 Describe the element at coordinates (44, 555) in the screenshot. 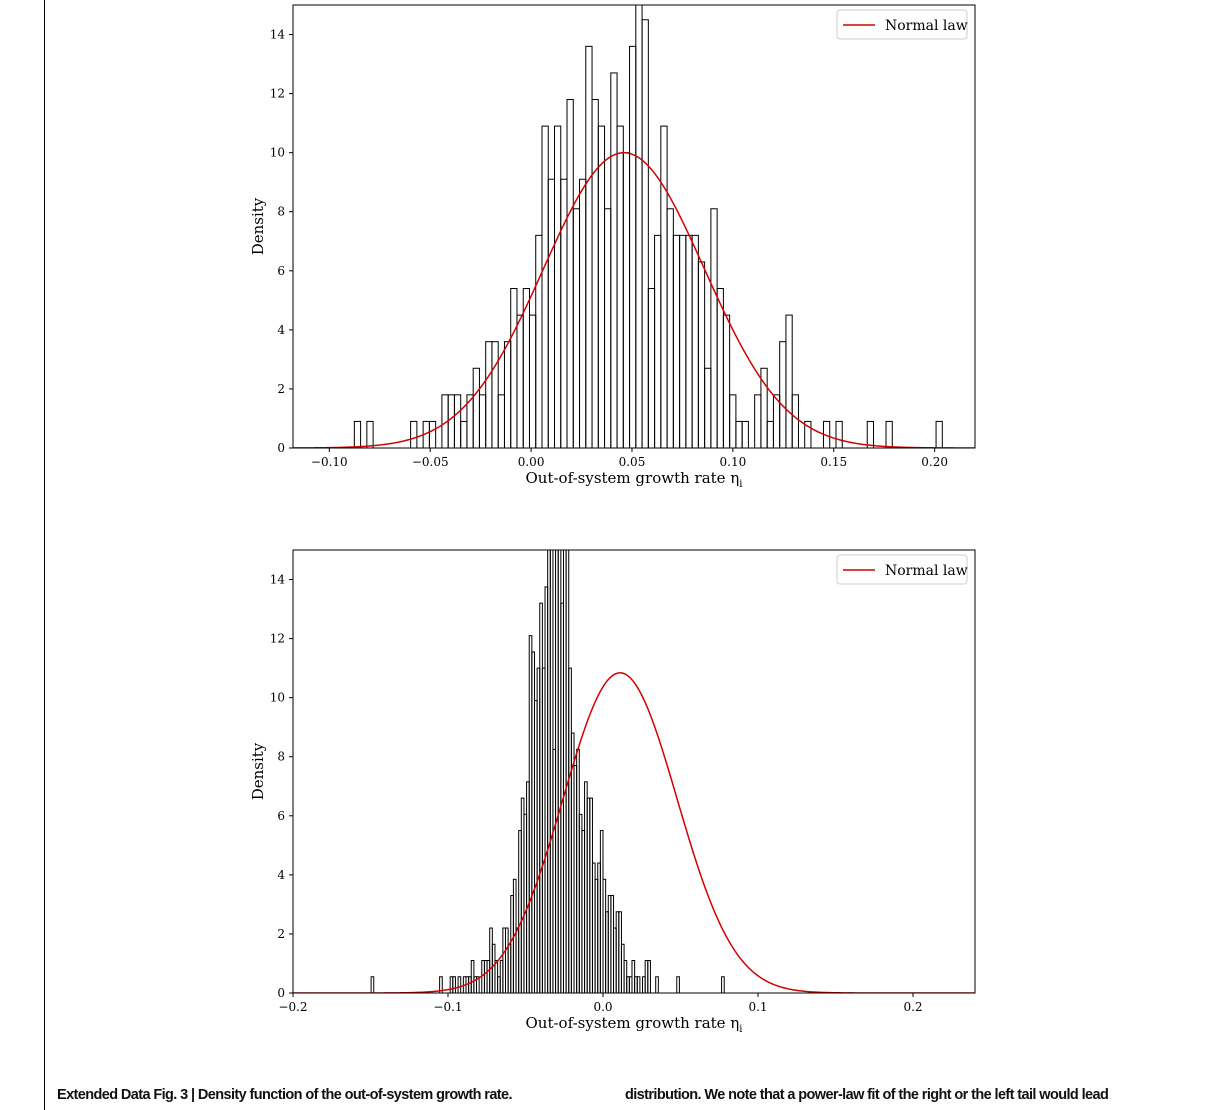

I see `page-margin-rule` at that location.